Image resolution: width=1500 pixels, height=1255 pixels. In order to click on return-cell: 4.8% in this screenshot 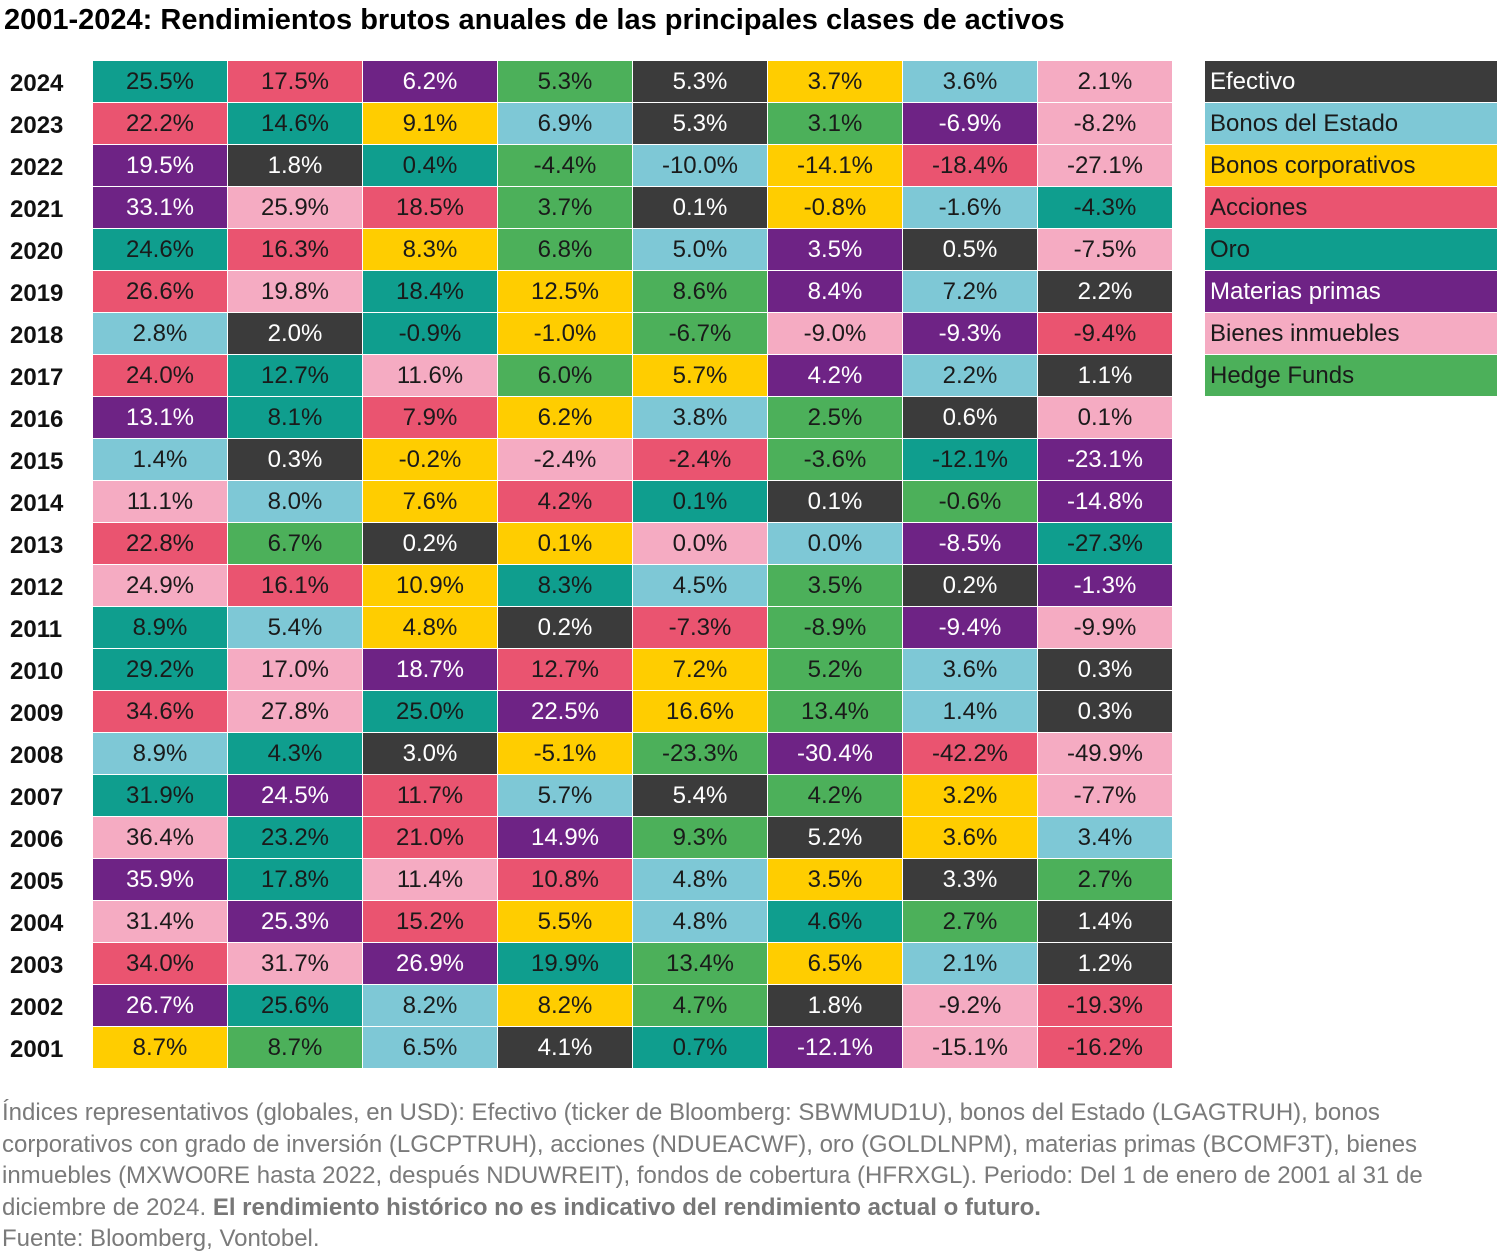, I will do `click(430, 627)`.